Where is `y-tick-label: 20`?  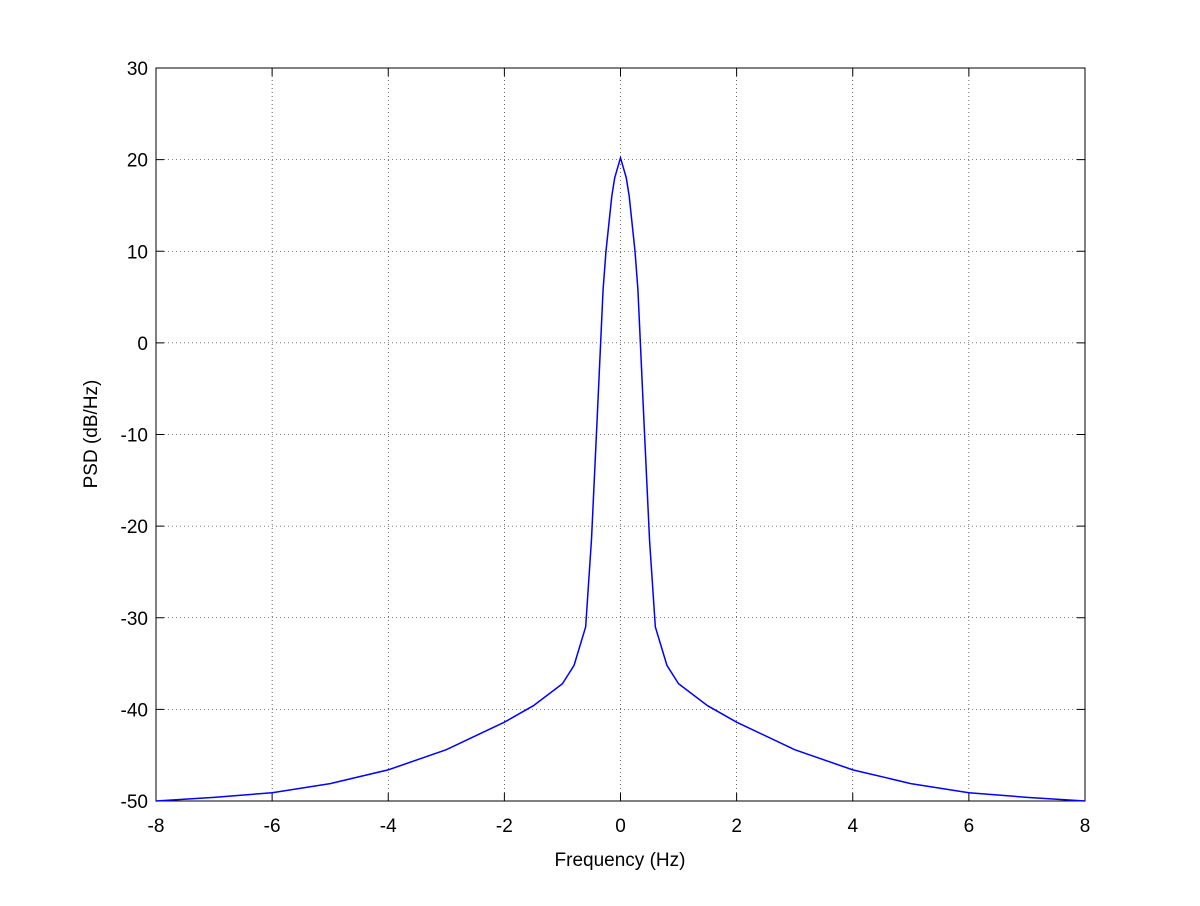 y-tick-label: 20 is located at coordinates (137, 161).